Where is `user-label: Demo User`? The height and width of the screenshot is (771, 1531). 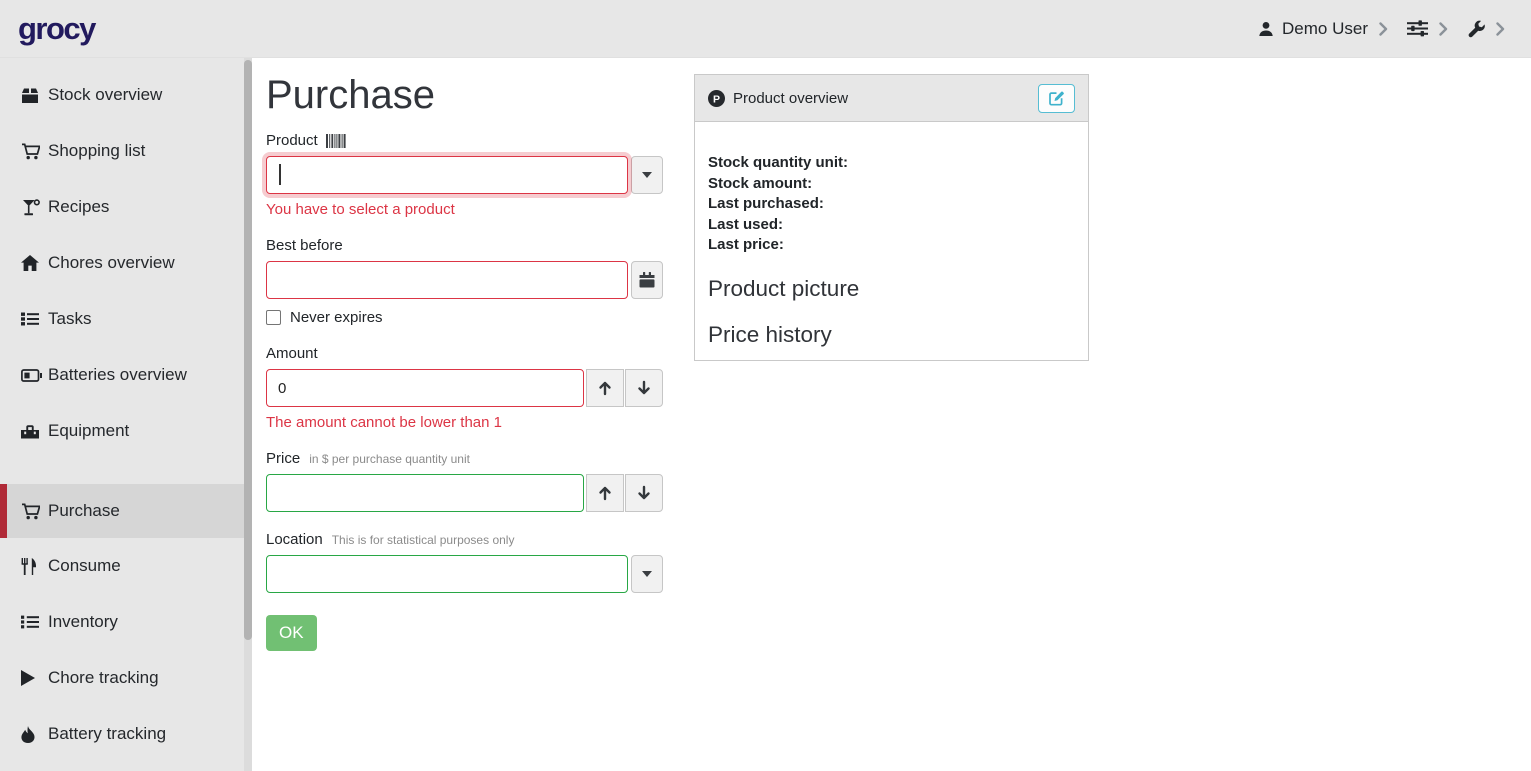 user-label: Demo User is located at coordinates (1325, 28).